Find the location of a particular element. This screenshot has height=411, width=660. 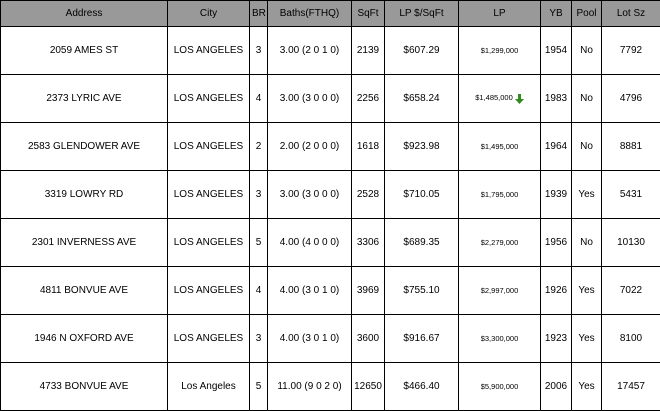

cell-address: 2583 GLENDOWER AVE is located at coordinates (84, 147).